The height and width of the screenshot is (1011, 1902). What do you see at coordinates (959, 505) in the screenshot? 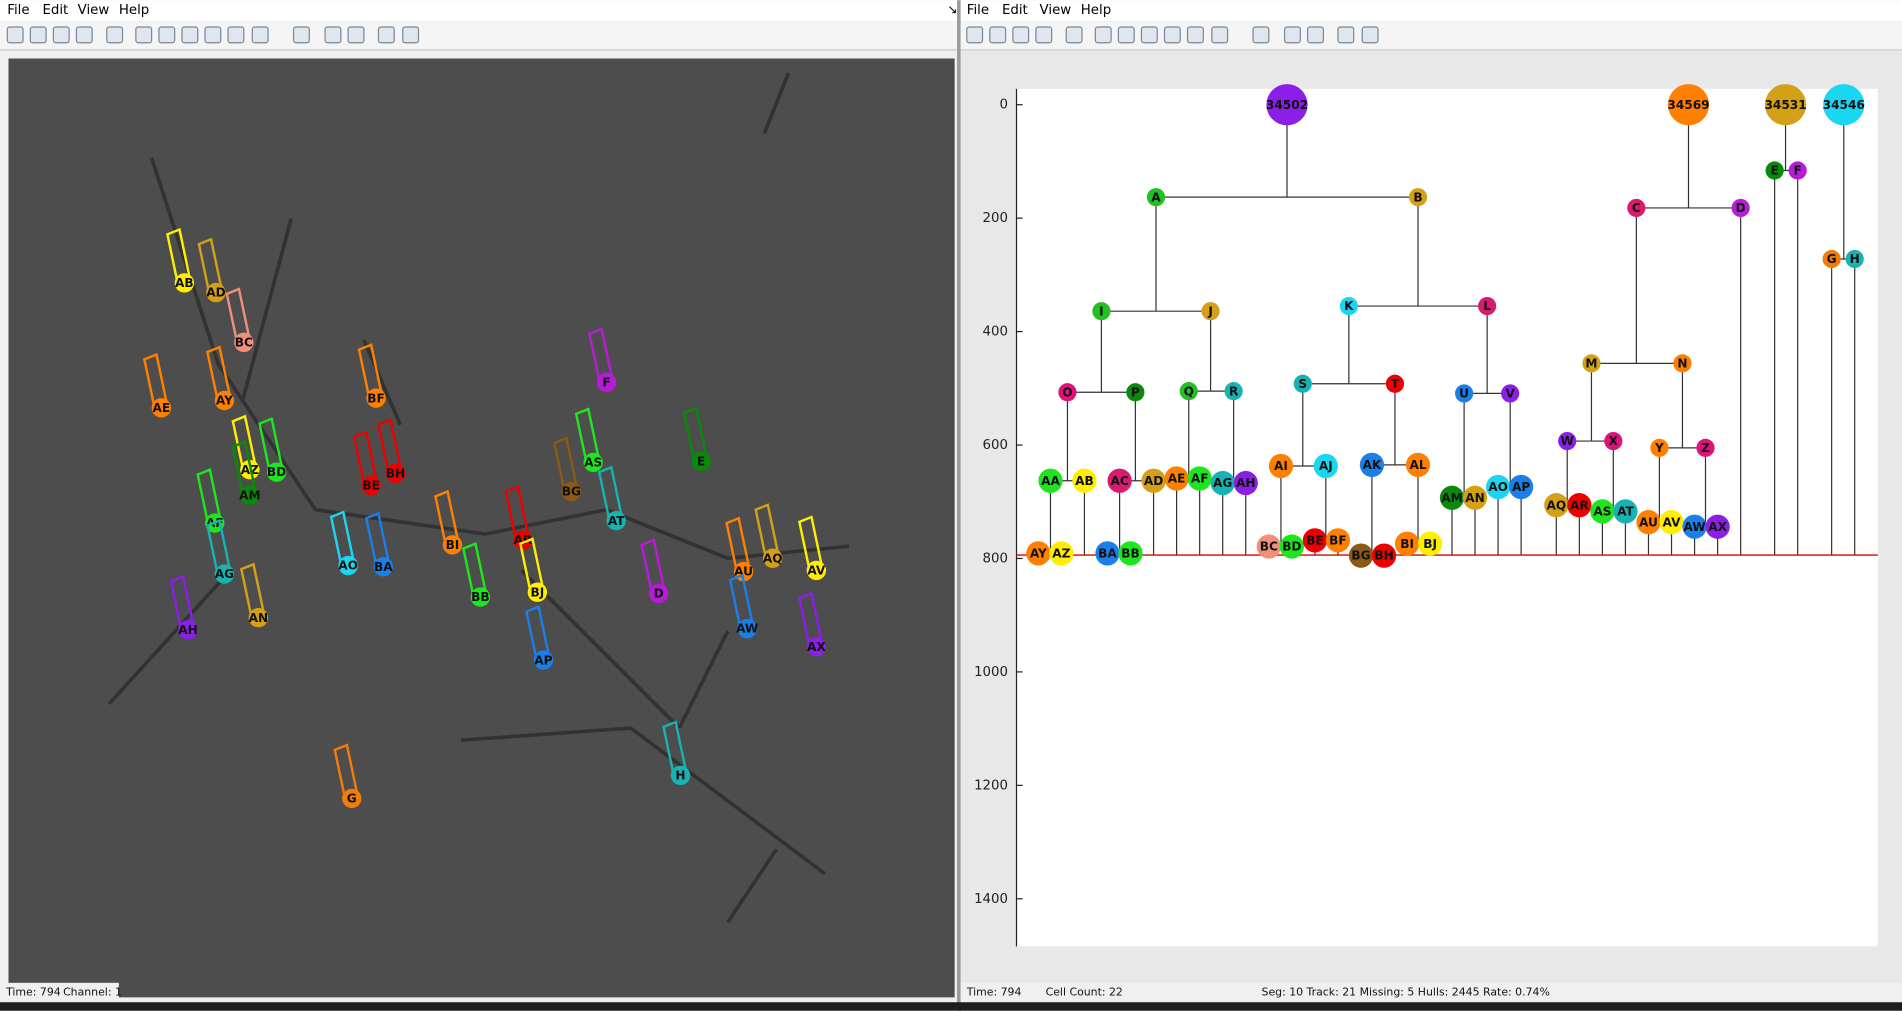
I see `divider` at bounding box center [959, 505].